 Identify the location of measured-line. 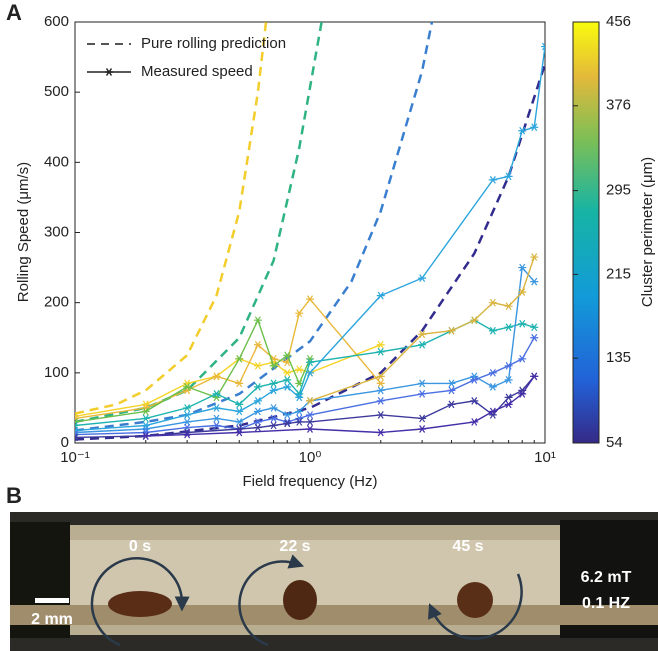
(305, 386).